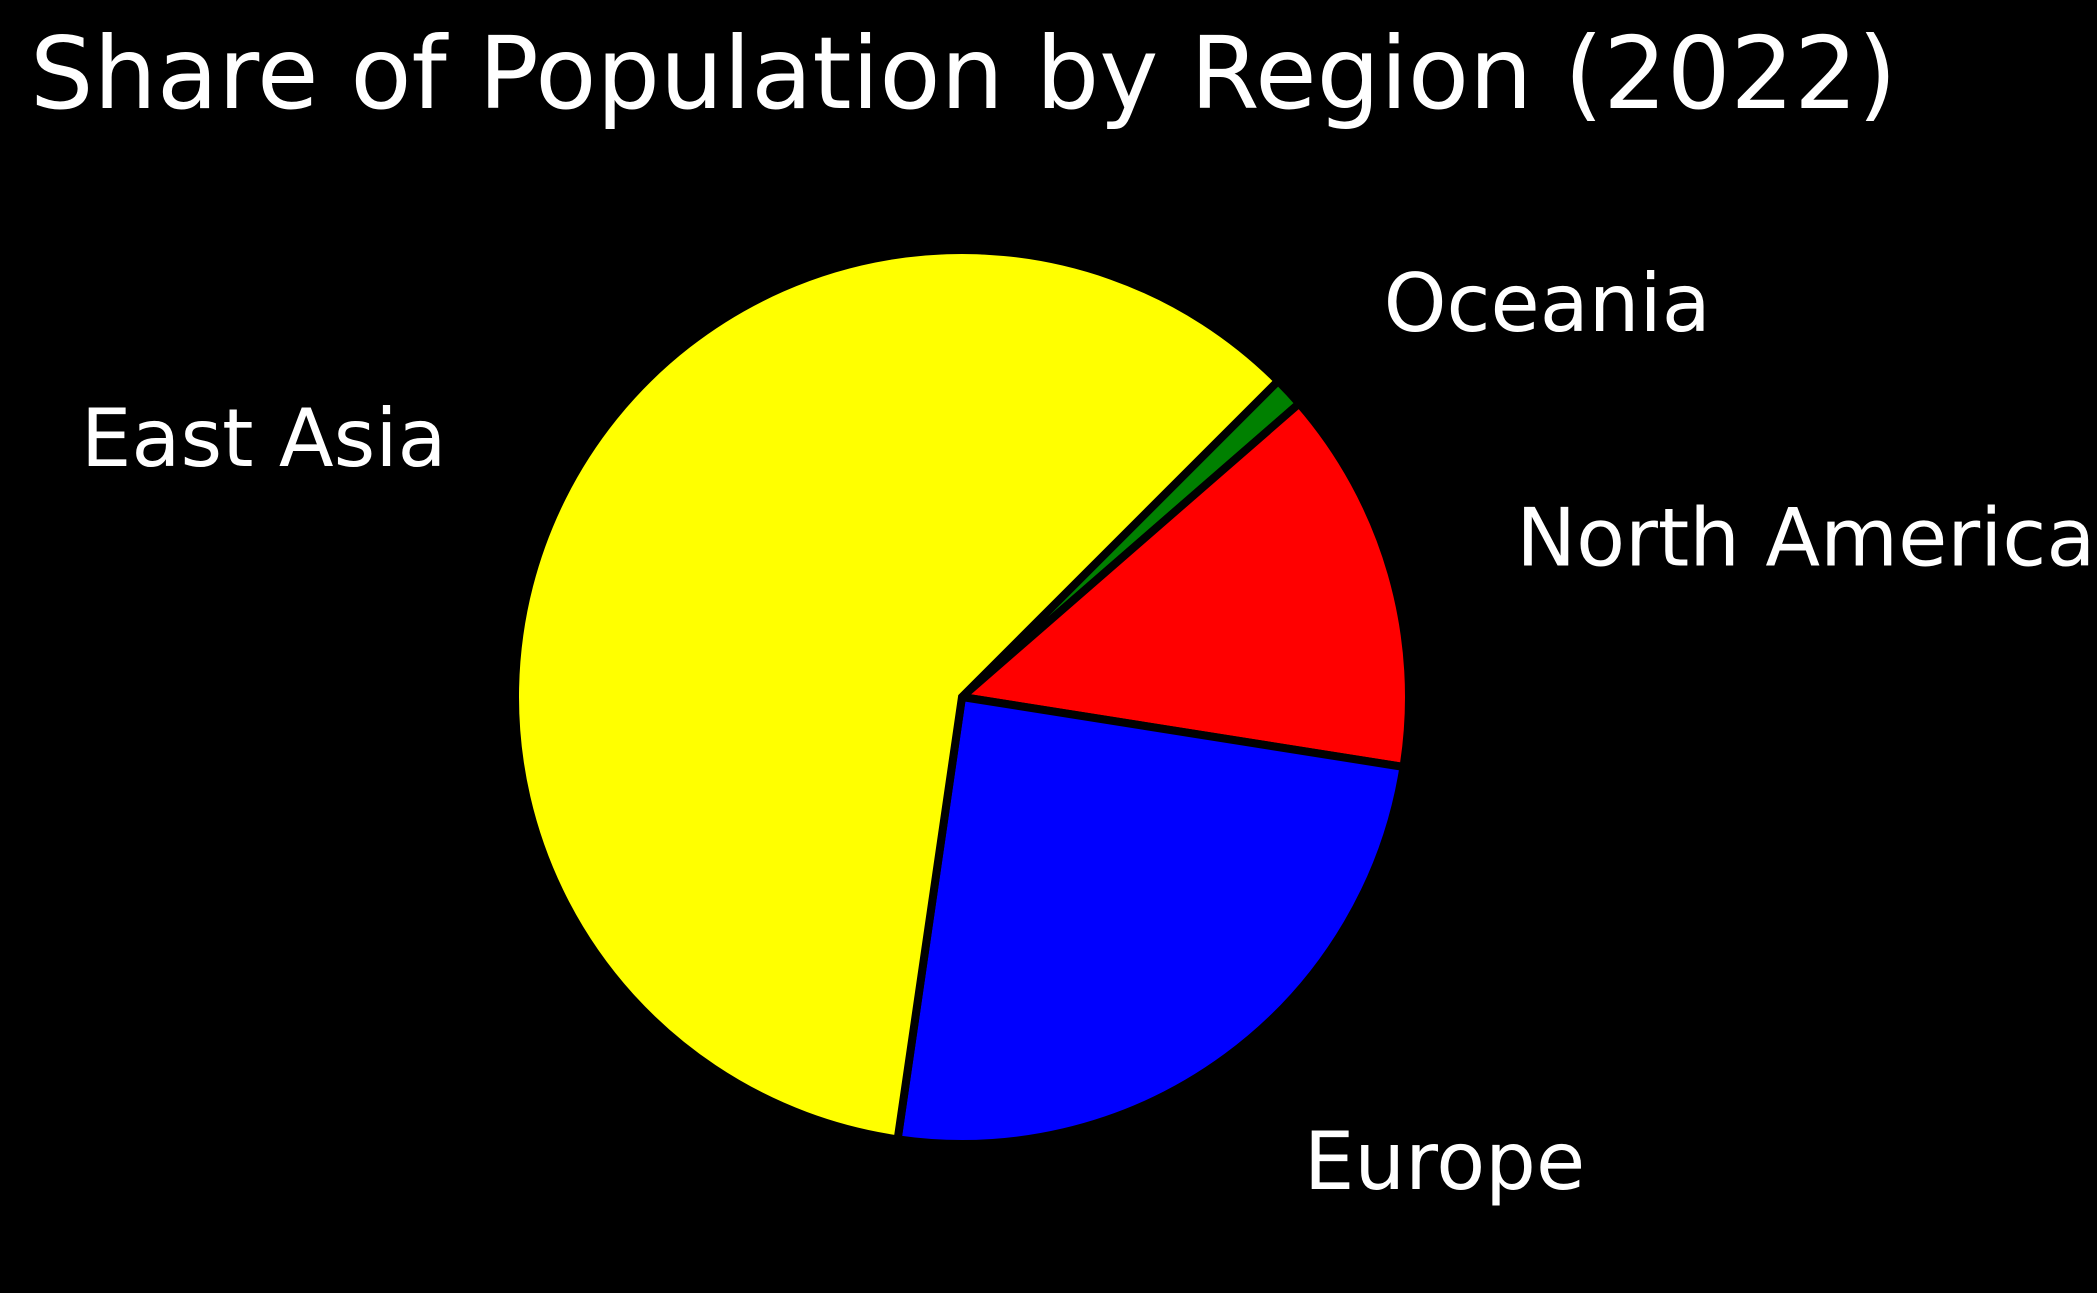 This screenshot has height=1293, width=2097. What do you see at coordinates (1805, 537) in the screenshot?
I see `pie-label-north-america: North America` at bounding box center [1805, 537].